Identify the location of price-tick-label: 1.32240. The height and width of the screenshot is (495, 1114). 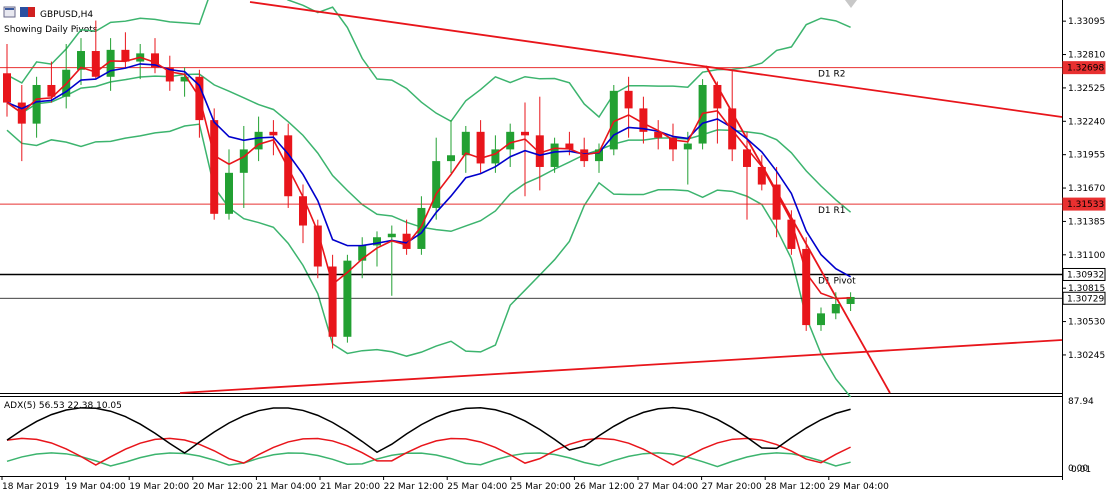
(1086, 122).